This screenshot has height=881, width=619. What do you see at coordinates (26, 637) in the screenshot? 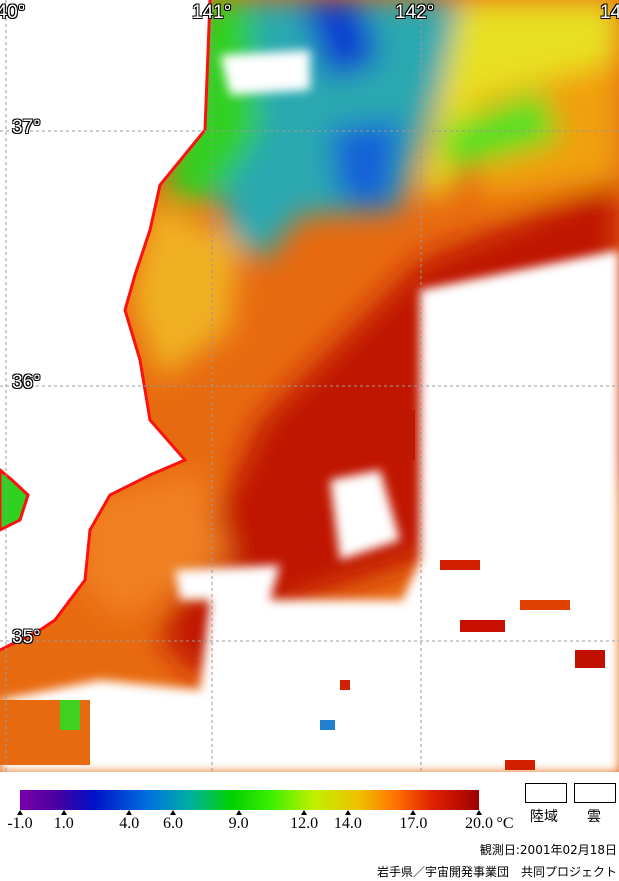
I see `latitude-label-35: 35°` at bounding box center [26, 637].